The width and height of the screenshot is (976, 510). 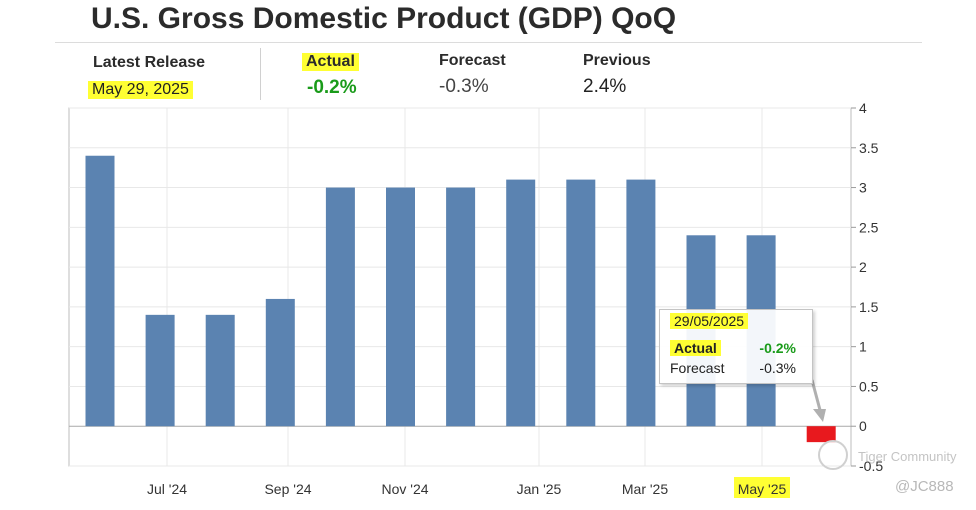 I want to click on y-tick-label: 2.5, so click(x=869, y=227).